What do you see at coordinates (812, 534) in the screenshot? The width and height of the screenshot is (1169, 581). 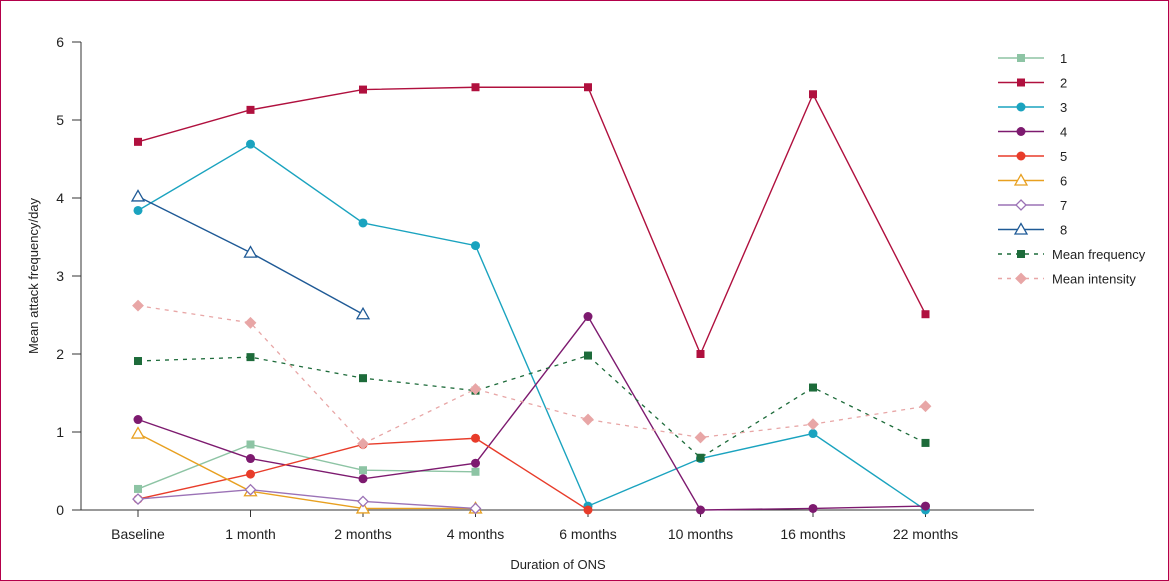 I see `x-tick-label: 16 months` at bounding box center [812, 534].